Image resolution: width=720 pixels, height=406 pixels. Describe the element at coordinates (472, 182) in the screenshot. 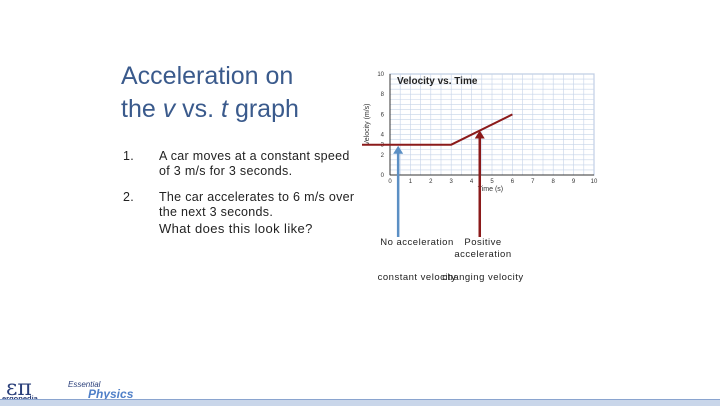

I see `x-tick-label: 4` at that location.